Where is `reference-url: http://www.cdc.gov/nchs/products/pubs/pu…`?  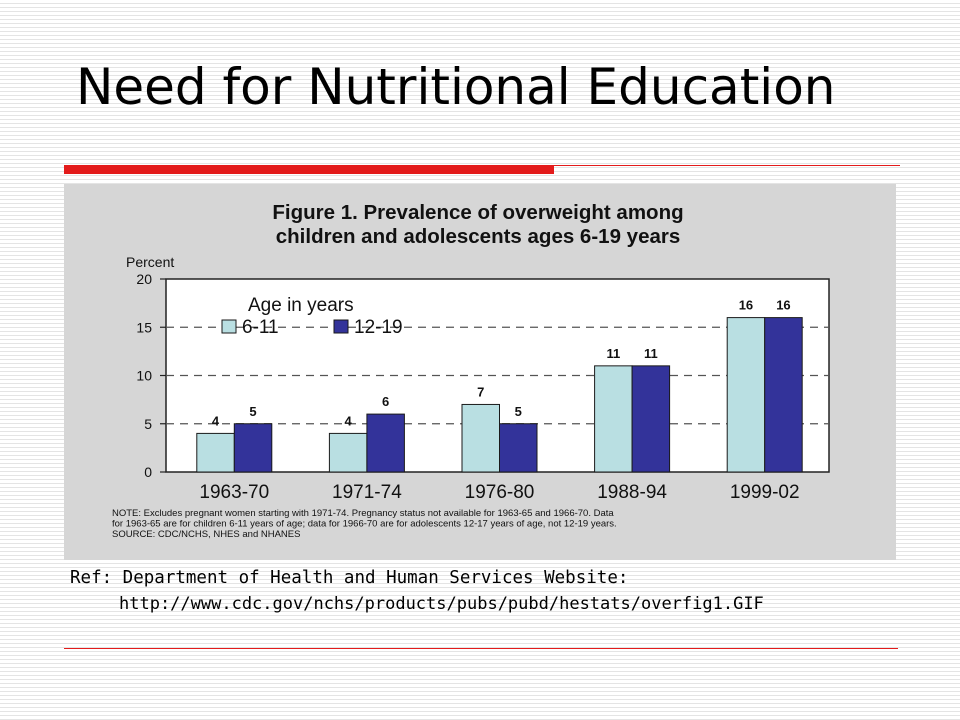 reference-url: http://www.cdc.gov/nchs/products/pubs/pu… is located at coordinates (441, 604).